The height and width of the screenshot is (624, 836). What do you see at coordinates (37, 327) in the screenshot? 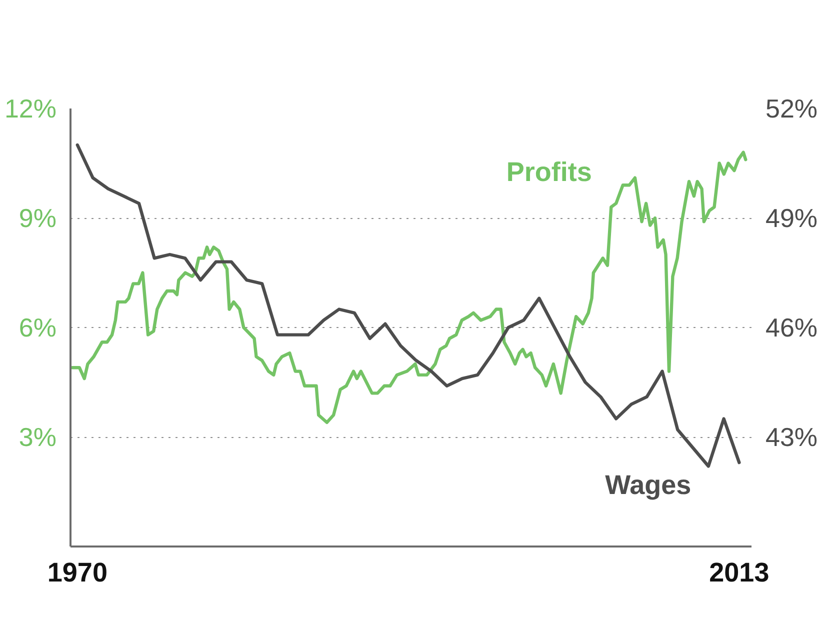
I see `y-tick-label: 6%` at bounding box center [37, 327].